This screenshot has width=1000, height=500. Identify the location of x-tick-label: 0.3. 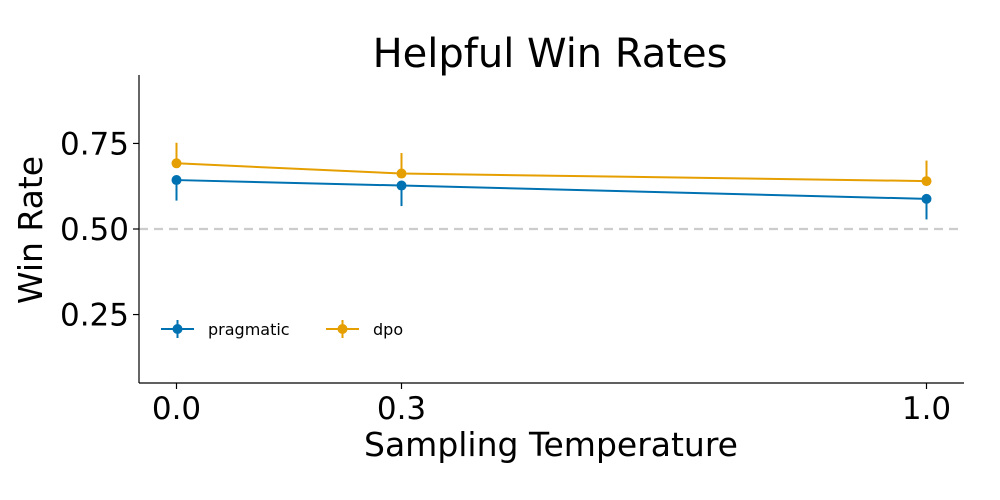
(401, 409).